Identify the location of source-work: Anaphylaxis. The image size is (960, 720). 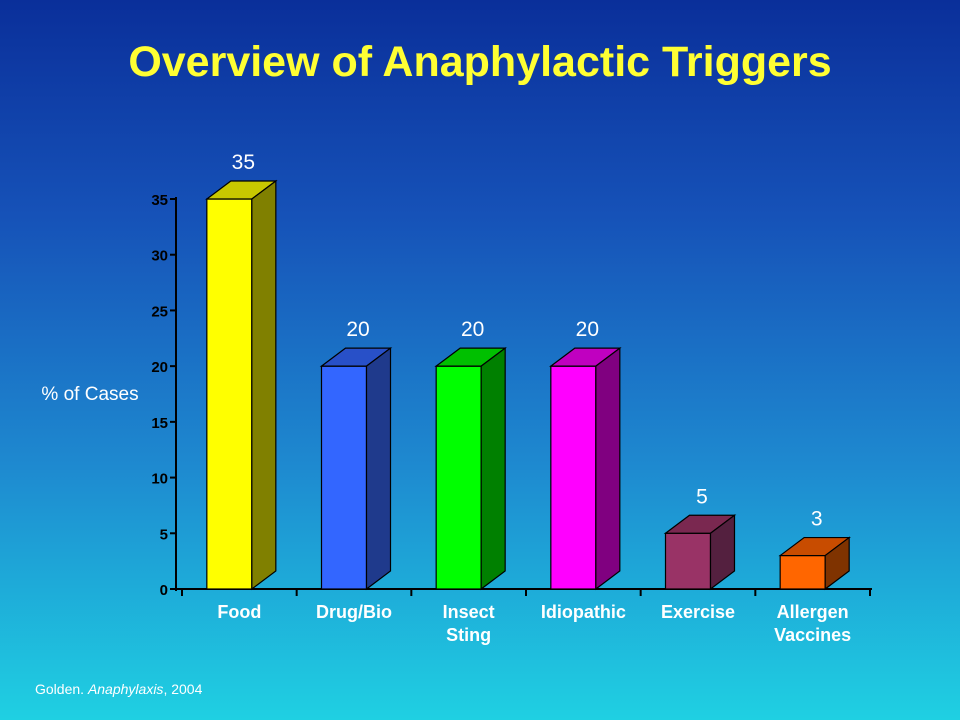
(125, 689).